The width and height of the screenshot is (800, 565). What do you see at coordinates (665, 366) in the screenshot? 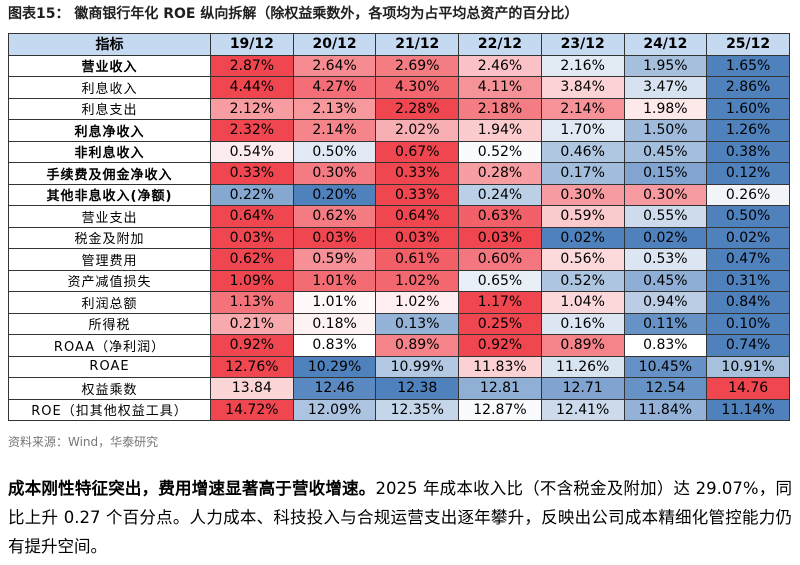
I see `table-cell: 10.45%` at bounding box center [665, 366].